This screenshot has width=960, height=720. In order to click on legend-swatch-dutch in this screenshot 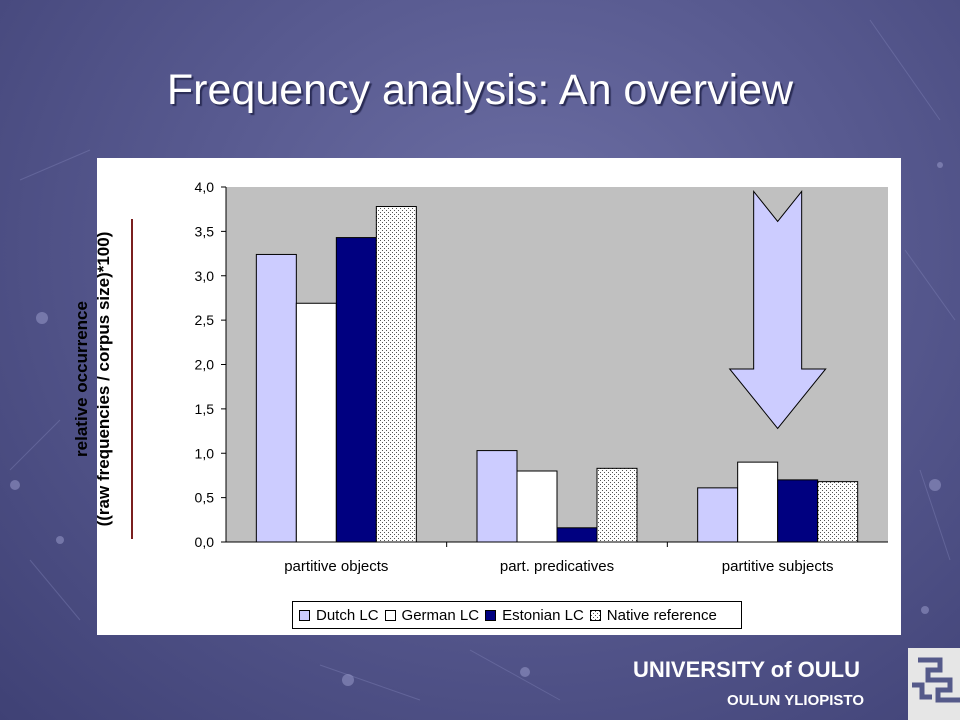, I will do `click(304, 615)`.